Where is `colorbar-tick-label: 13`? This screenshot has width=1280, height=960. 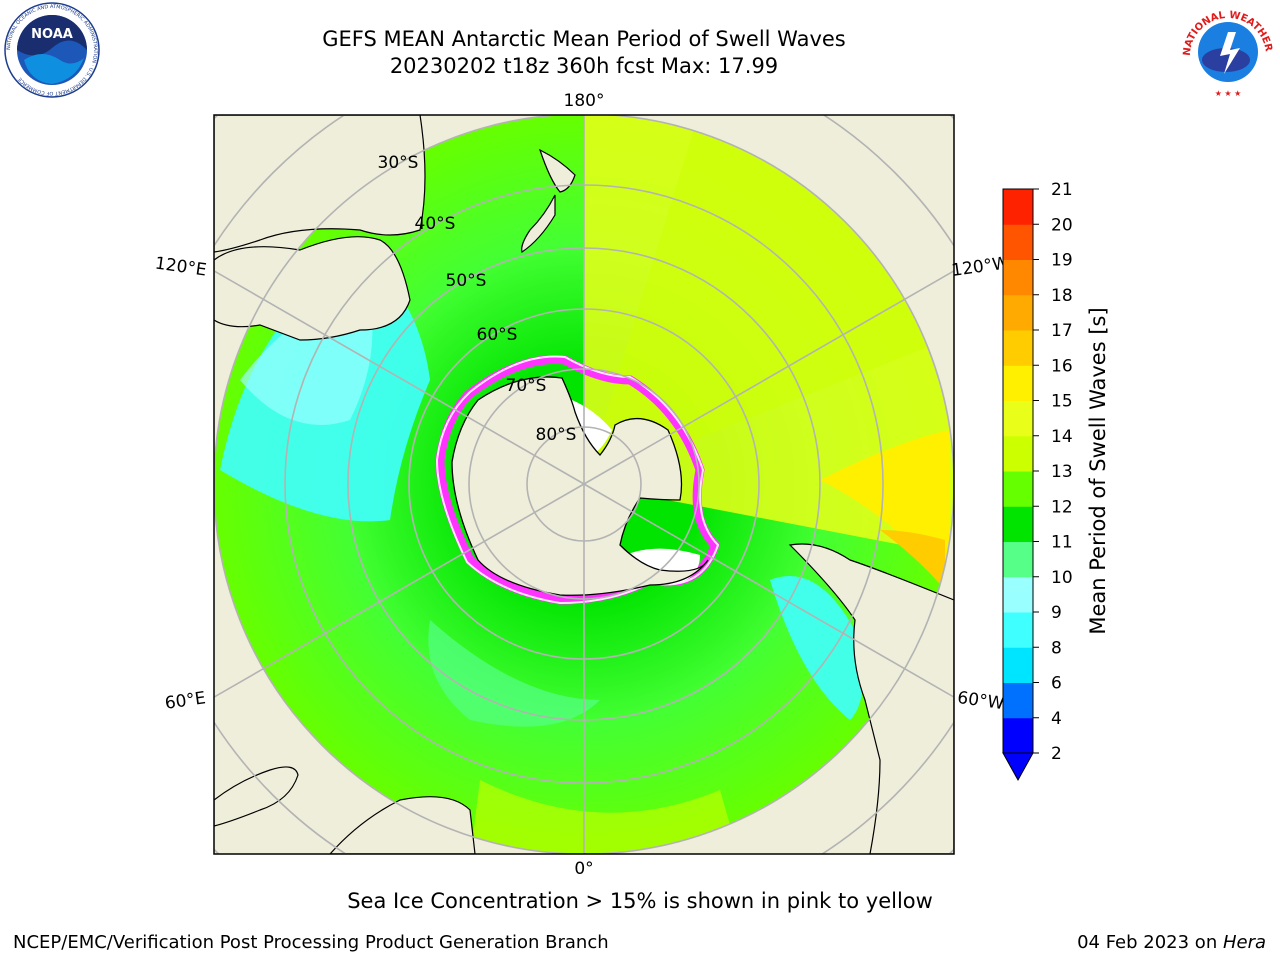 colorbar-tick-label: 13 is located at coordinates (1062, 472).